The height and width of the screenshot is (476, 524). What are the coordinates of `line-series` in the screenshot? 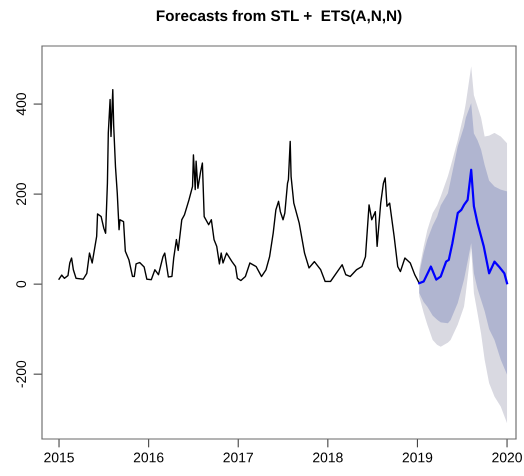 It's located at (463, 226).